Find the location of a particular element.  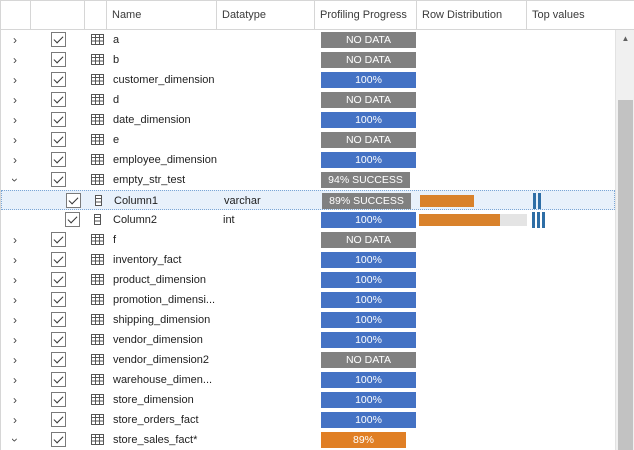

header-row-distribution: Row Distribution is located at coordinates (472, 15).